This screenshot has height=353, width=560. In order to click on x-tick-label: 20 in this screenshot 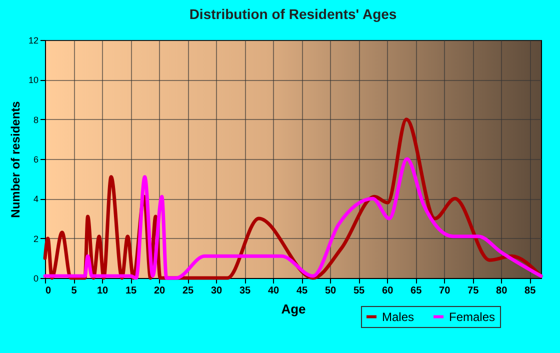, I will do `click(160, 291)`.